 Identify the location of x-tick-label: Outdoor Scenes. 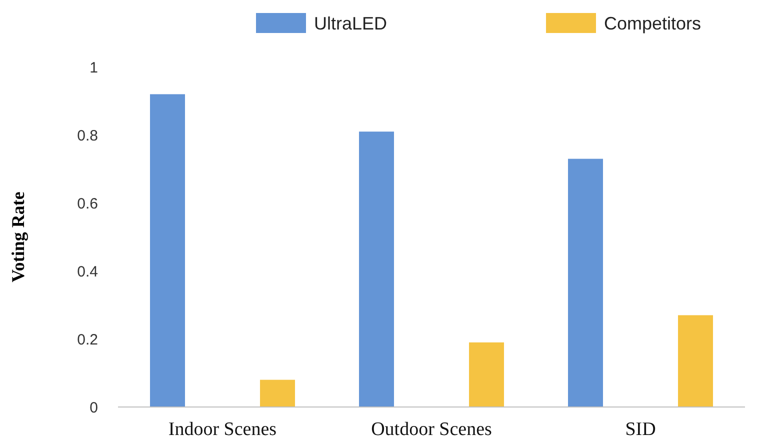
(431, 429).